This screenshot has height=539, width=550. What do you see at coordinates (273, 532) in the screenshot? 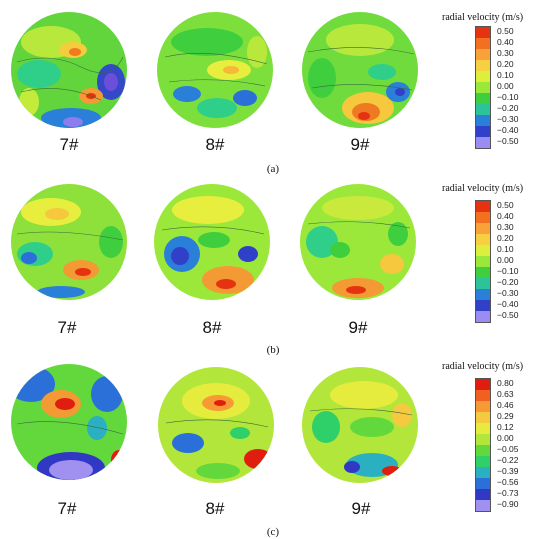
I see `panel-caption: (c)` at bounding box center [273, 532].